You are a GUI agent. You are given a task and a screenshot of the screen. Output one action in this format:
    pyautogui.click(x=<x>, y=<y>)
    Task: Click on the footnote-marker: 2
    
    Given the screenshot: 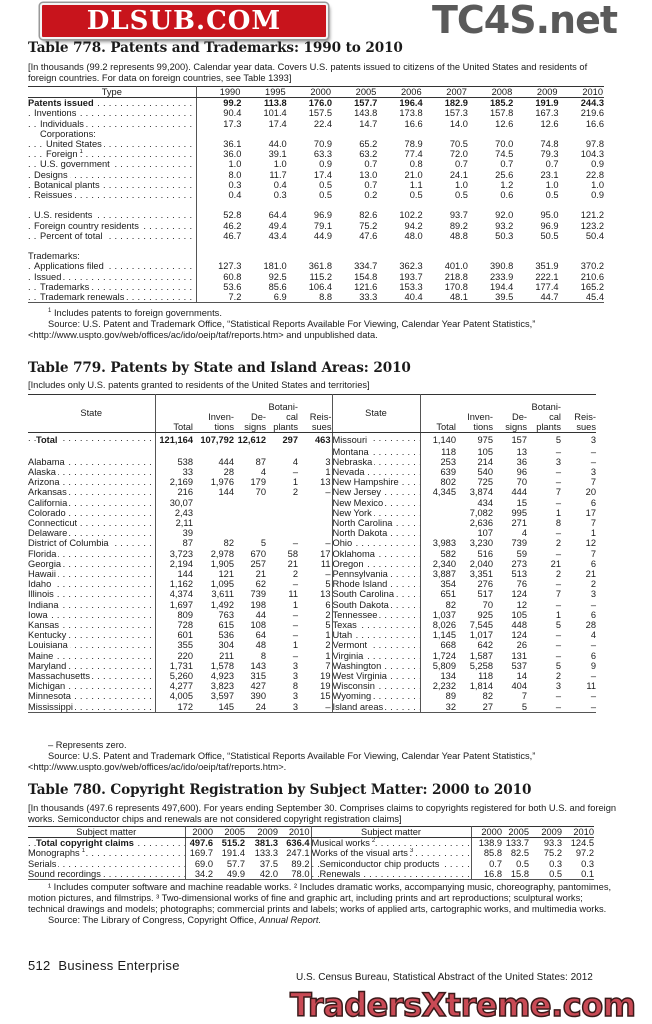 What is the action you would take?
    pyautogui.click(x=373, y=841)
    